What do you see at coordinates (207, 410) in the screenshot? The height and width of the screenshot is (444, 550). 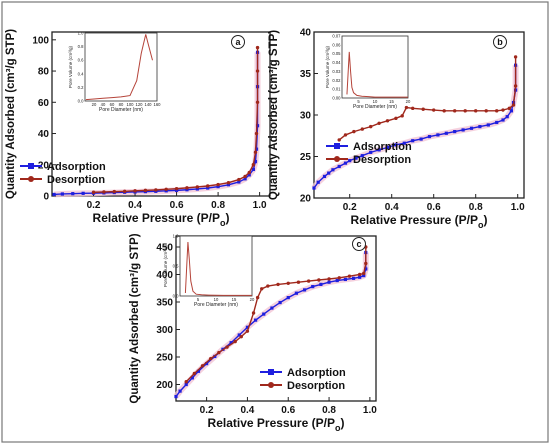 I see `x-tick-label: 0.2` at bounding box center [207, 410].